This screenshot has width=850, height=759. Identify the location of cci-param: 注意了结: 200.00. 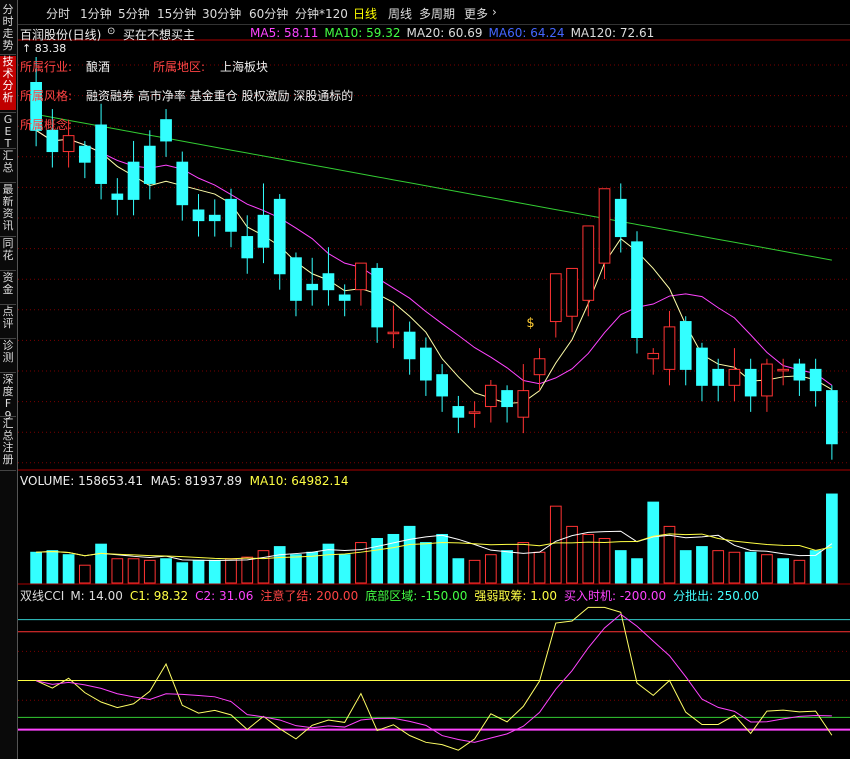
(309, 596).